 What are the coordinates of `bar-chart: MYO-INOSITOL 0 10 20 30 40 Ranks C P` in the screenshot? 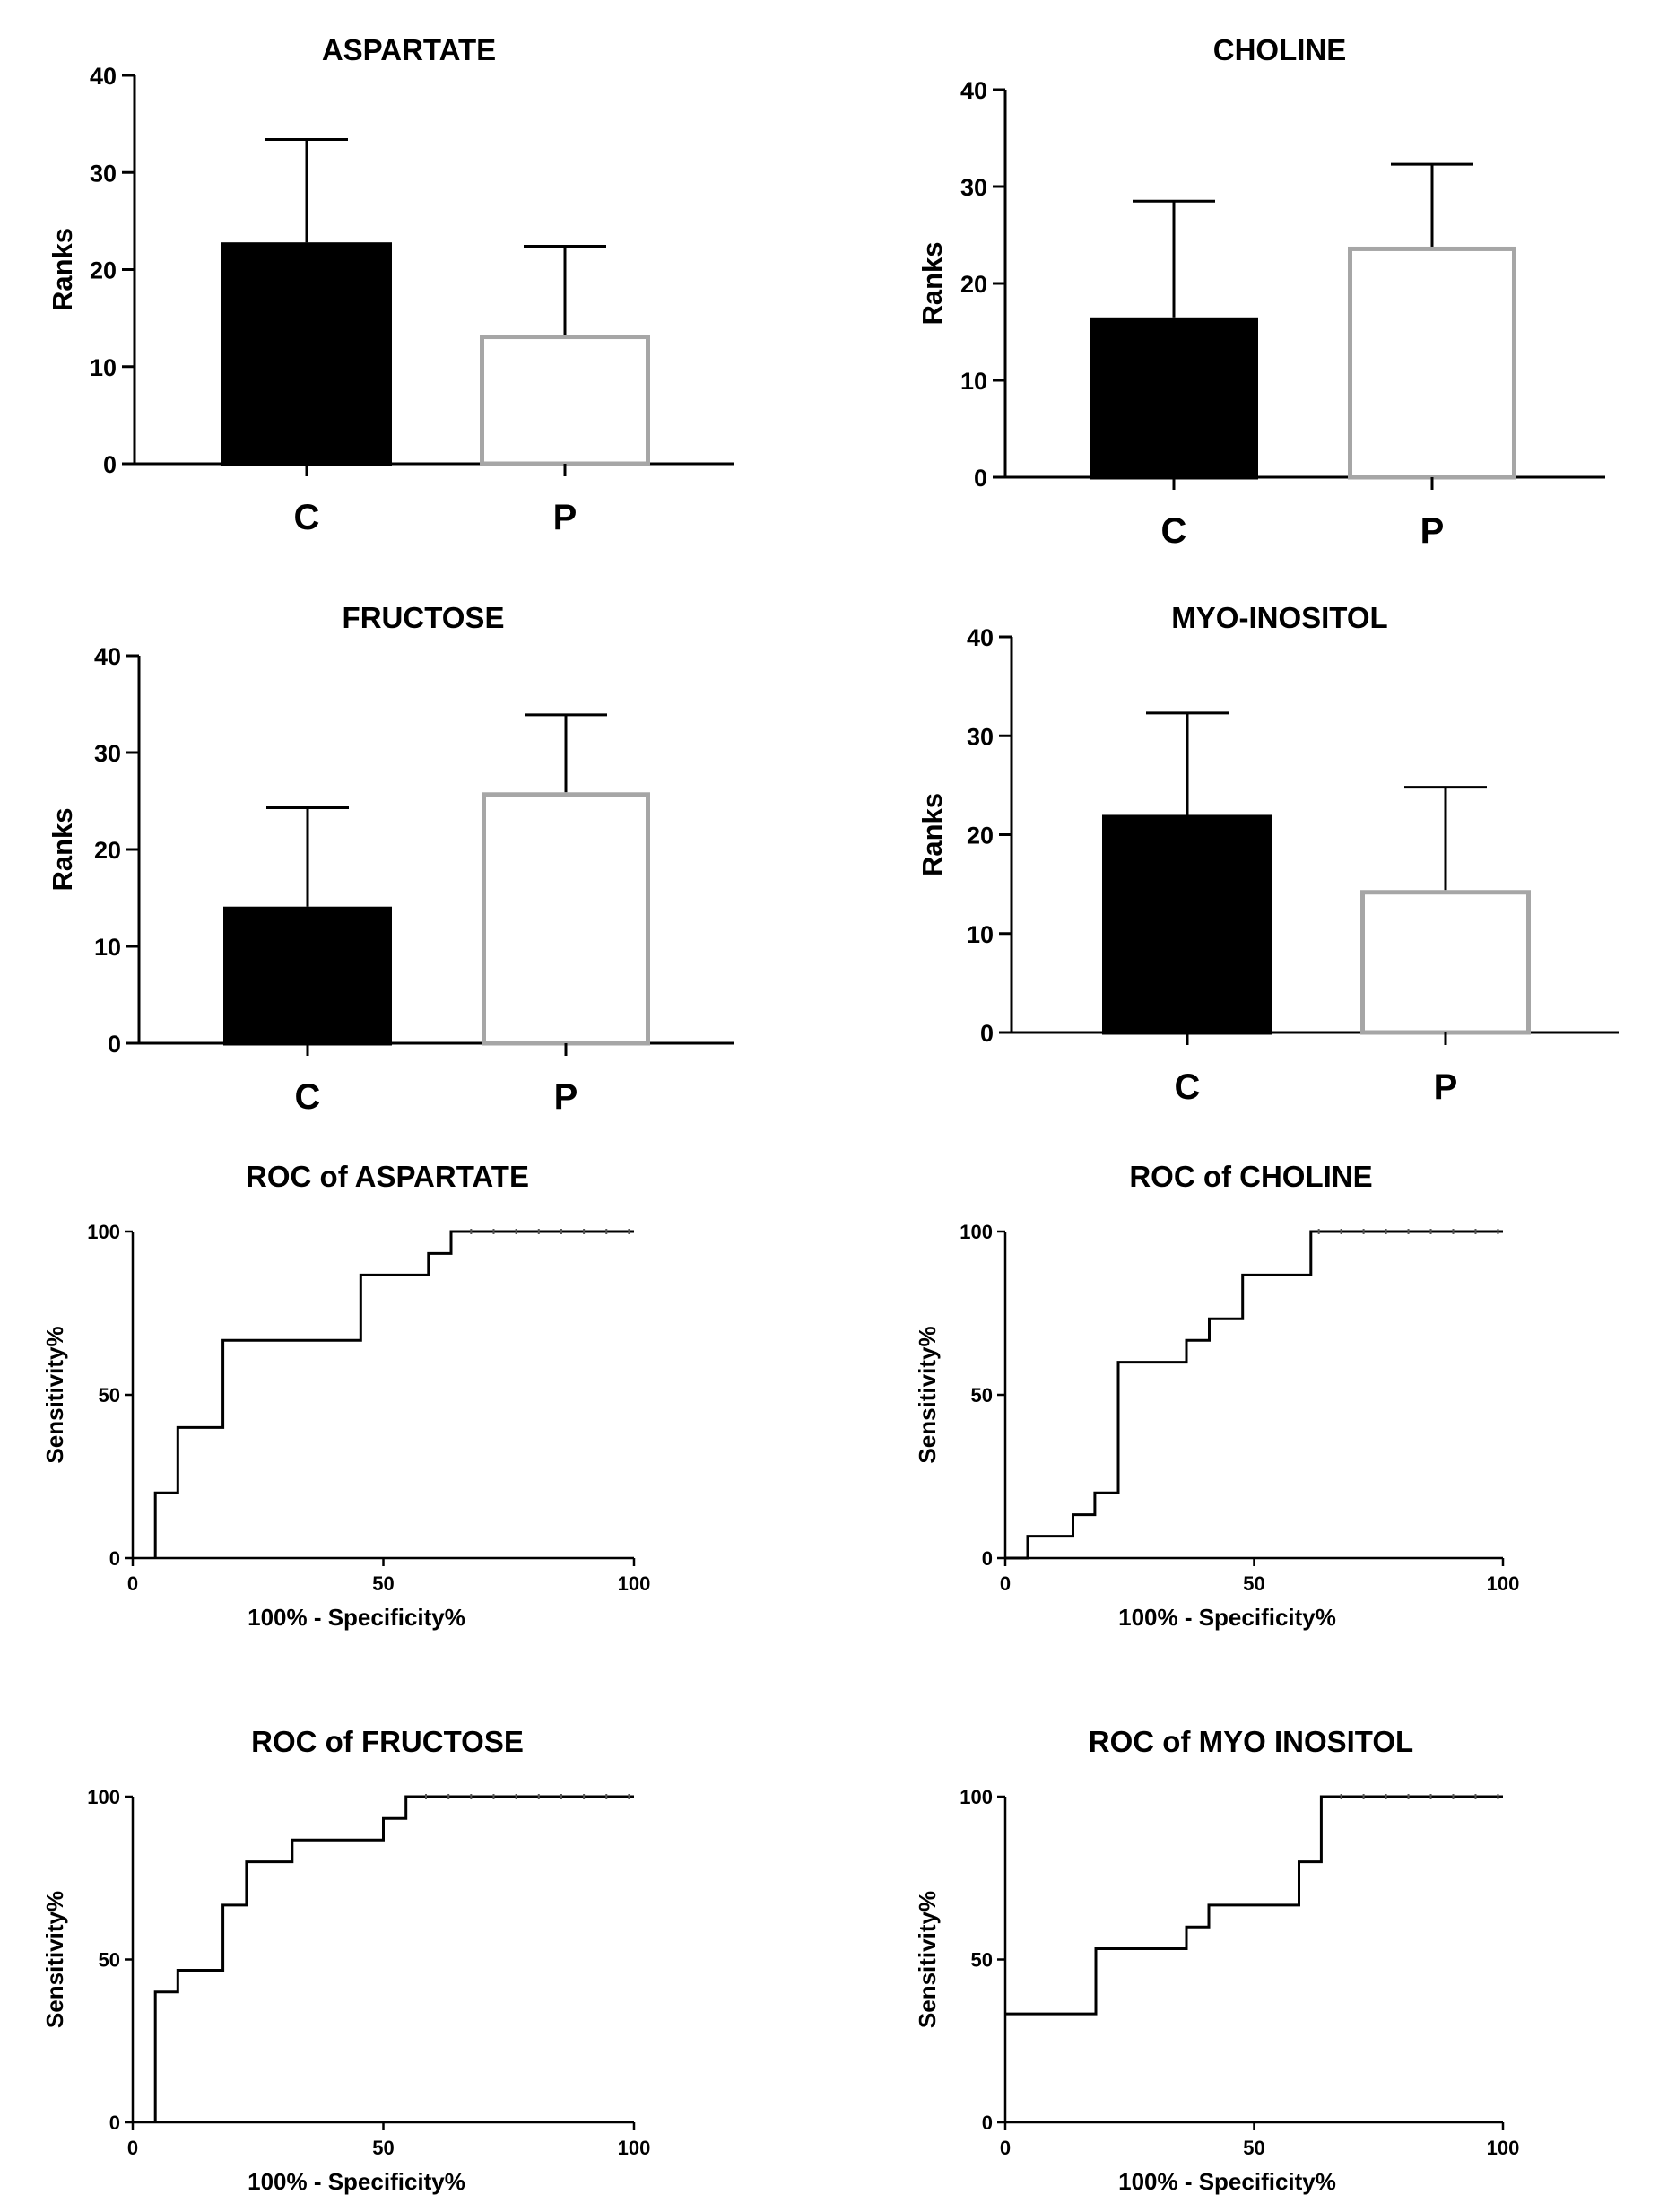 It's located at (1267, 854).